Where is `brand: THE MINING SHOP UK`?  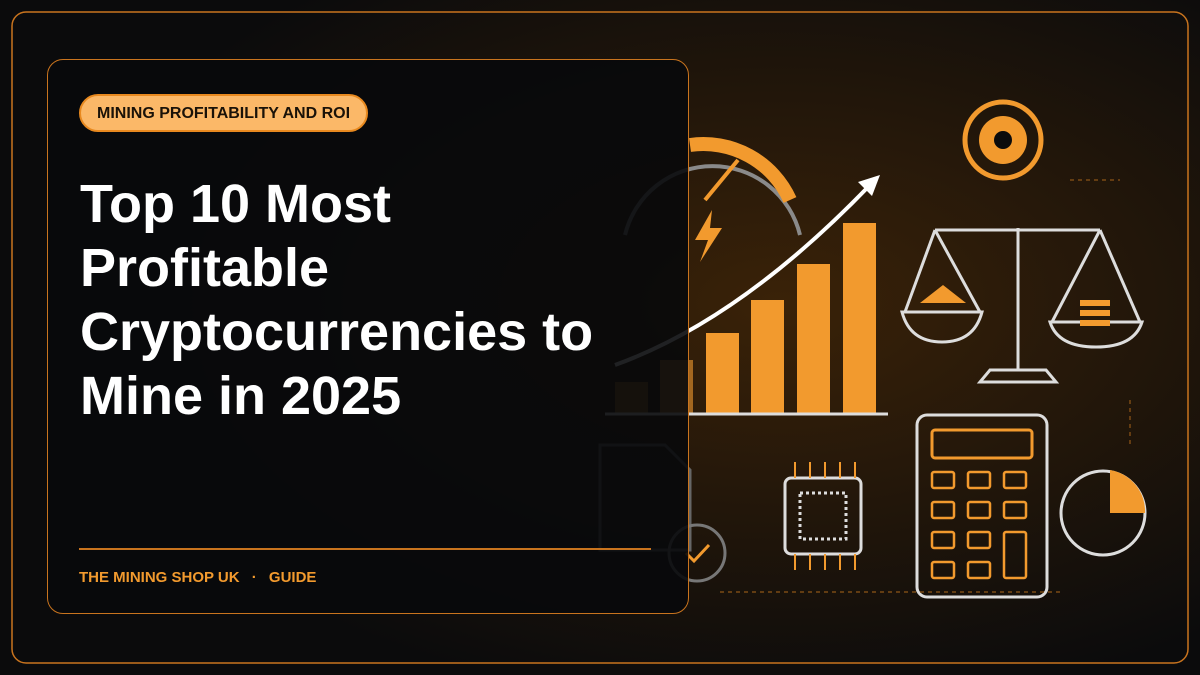 brand: THE MINING SHOP UK is located at coordinates (159, 577).